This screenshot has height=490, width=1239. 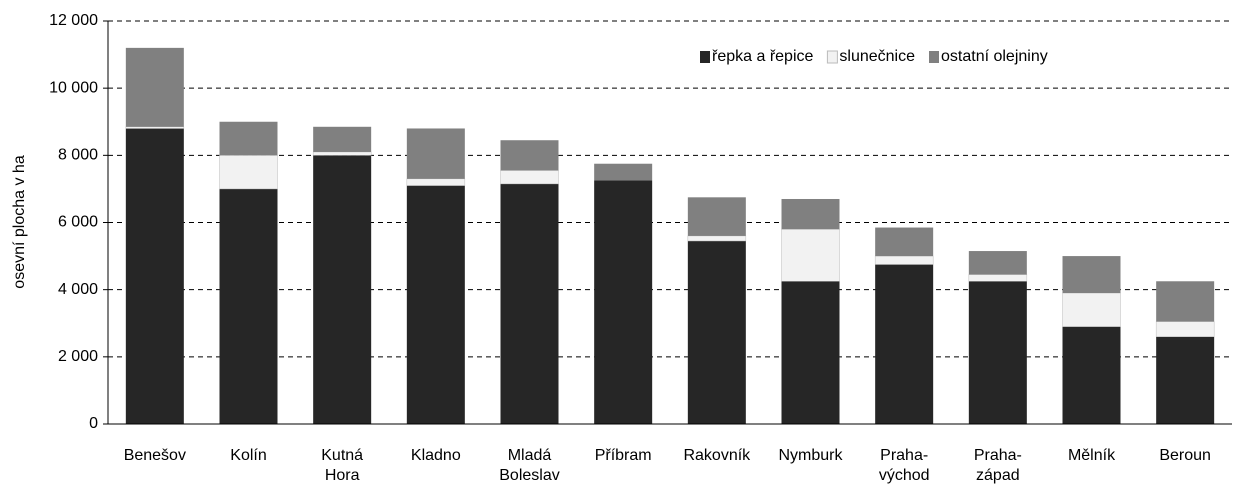 What do you see at coordinates (810, 455) in the screenshot?
I see `x-tick-label: Nymburk` at bounding box center [810, 455].